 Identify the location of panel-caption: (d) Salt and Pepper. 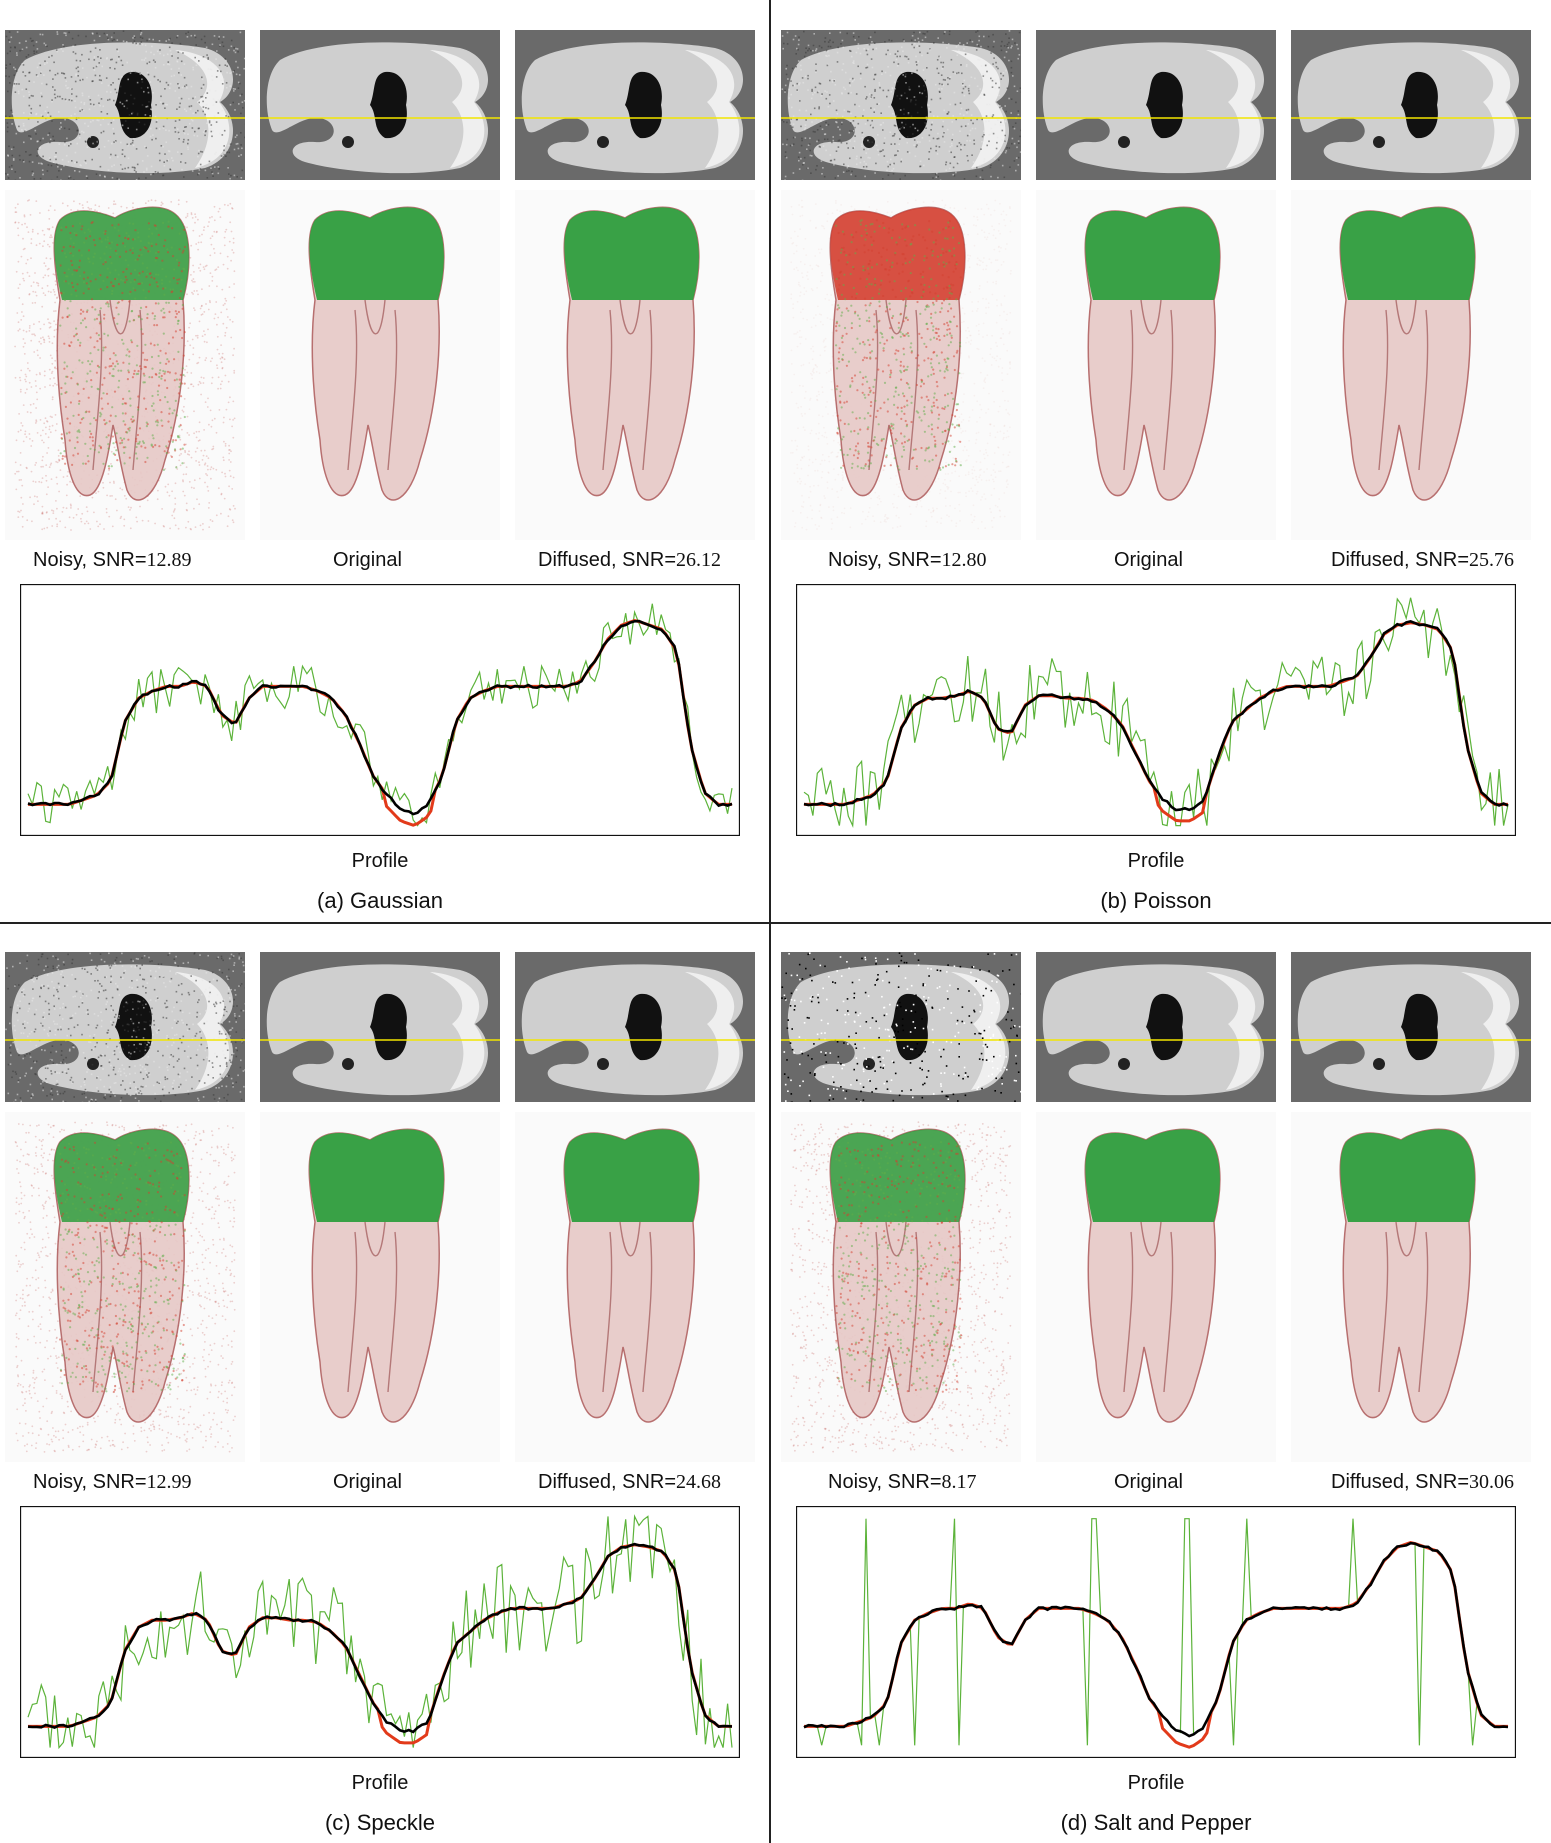
(1156, 1822).